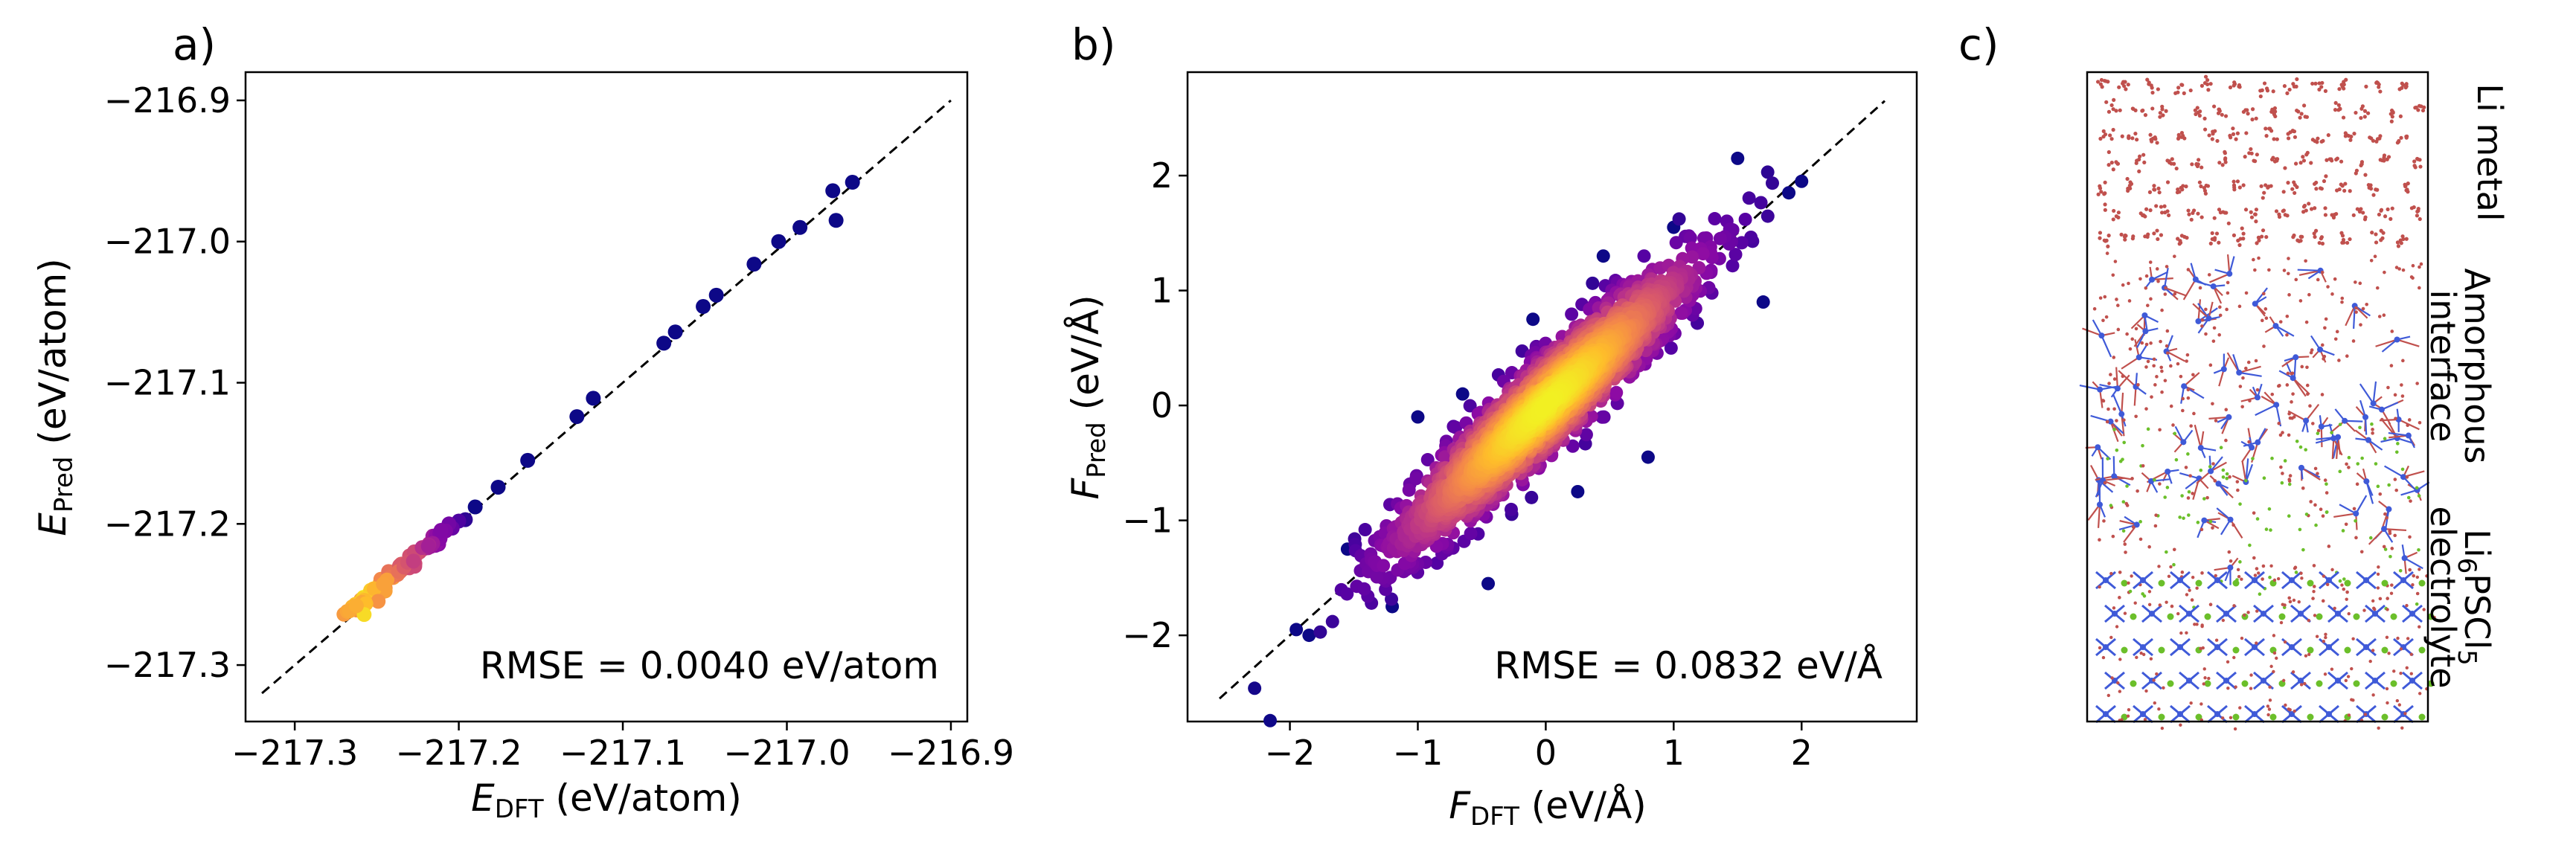 The width and height of the screenshot is (2576, 845). Describe the element at coordinates (1155, 405) in the screenshot. I see `panel-b-yticks: −2 −1 0 1 2` at that location.